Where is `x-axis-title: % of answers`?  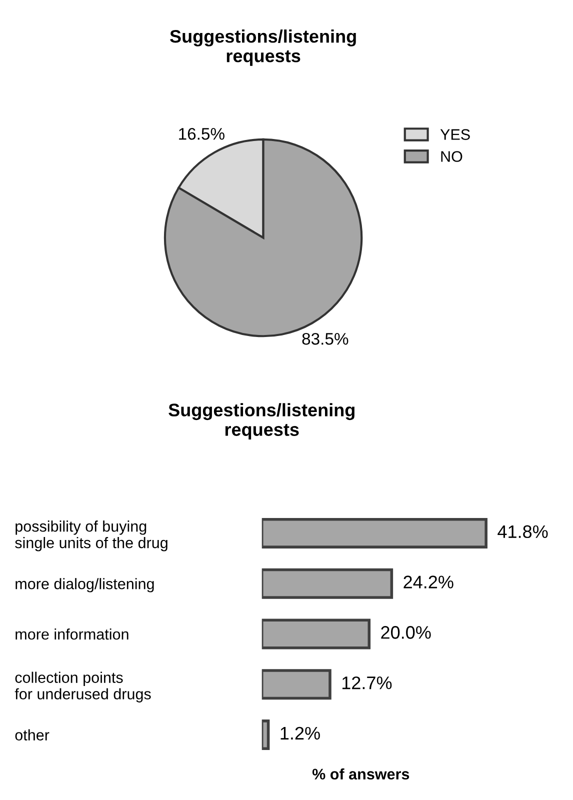
x-axis-title: % of answers is located at coordinates (361, 774).